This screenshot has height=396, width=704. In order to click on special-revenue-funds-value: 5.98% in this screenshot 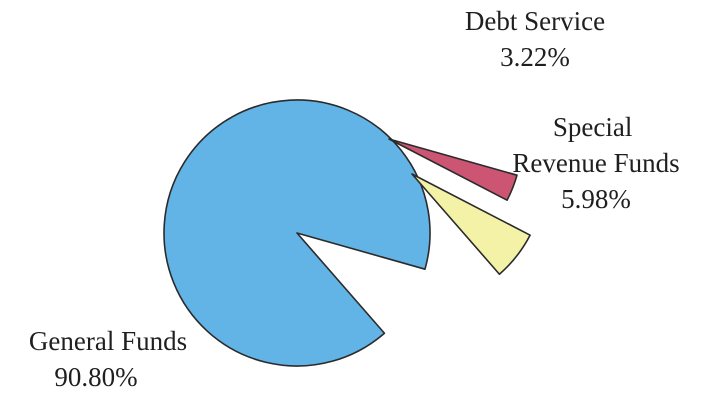, I will do `click(596, 199)`.